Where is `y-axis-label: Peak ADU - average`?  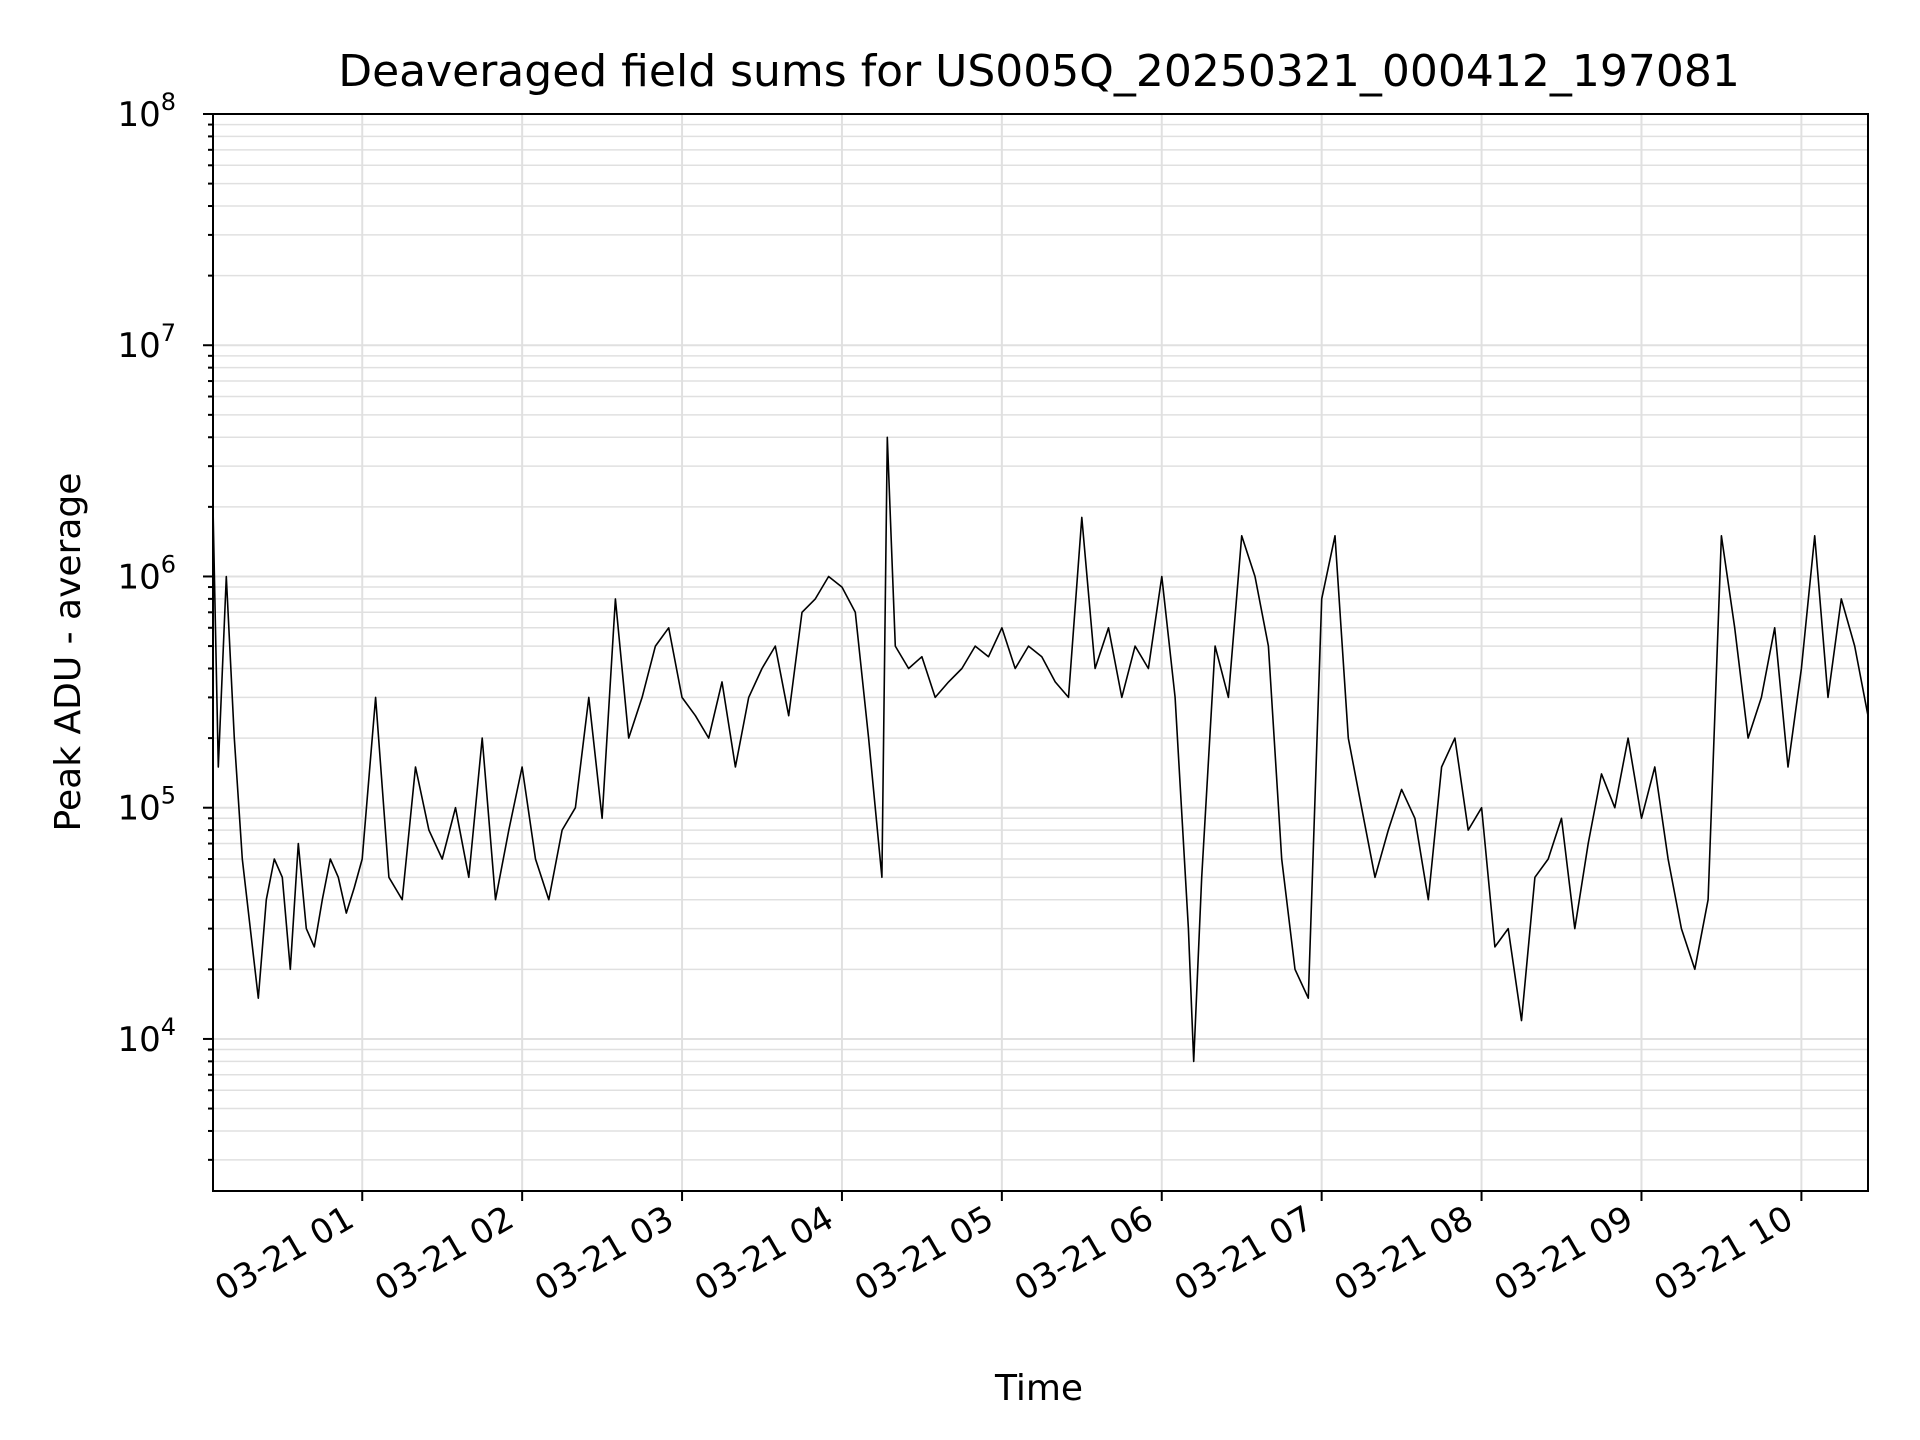 y-axis-label: Peak ADU - average is located at coordinates (68, 652).